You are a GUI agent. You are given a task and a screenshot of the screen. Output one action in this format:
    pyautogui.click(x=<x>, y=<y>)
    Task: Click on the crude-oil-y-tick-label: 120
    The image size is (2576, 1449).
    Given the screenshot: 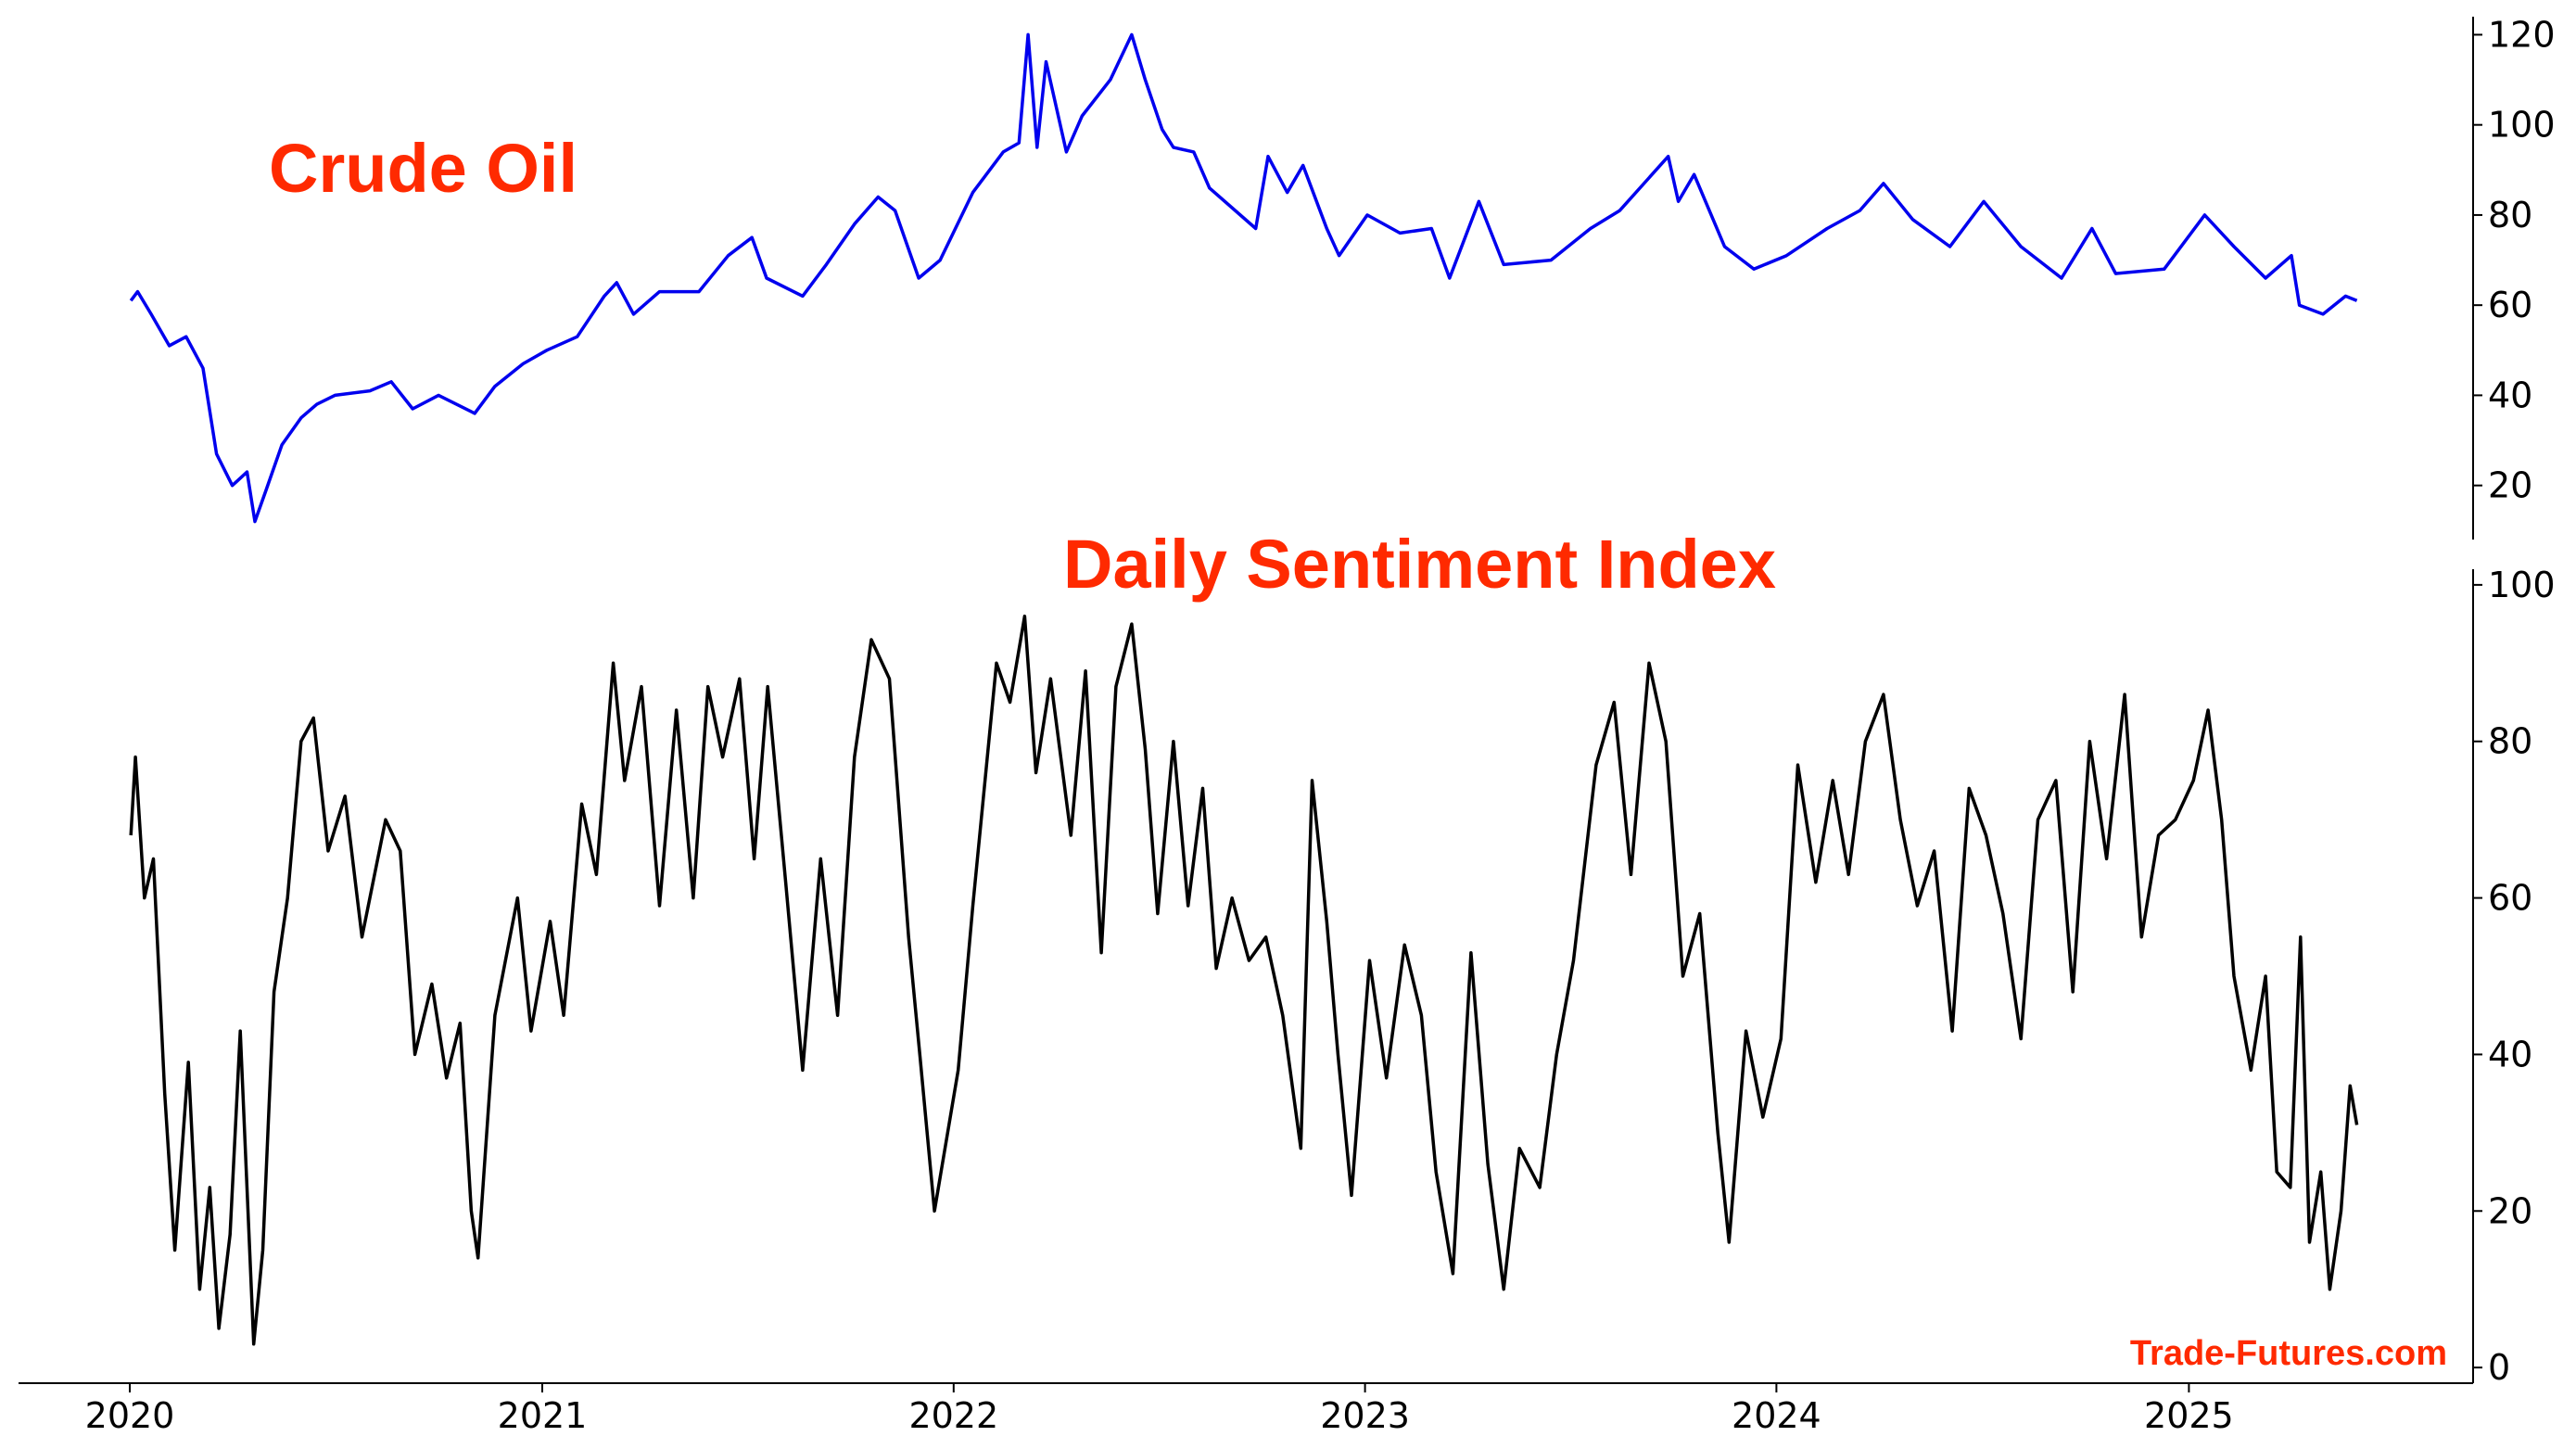 What is the action you would take?
    pyautogui.click(x=2522, y=34)
    